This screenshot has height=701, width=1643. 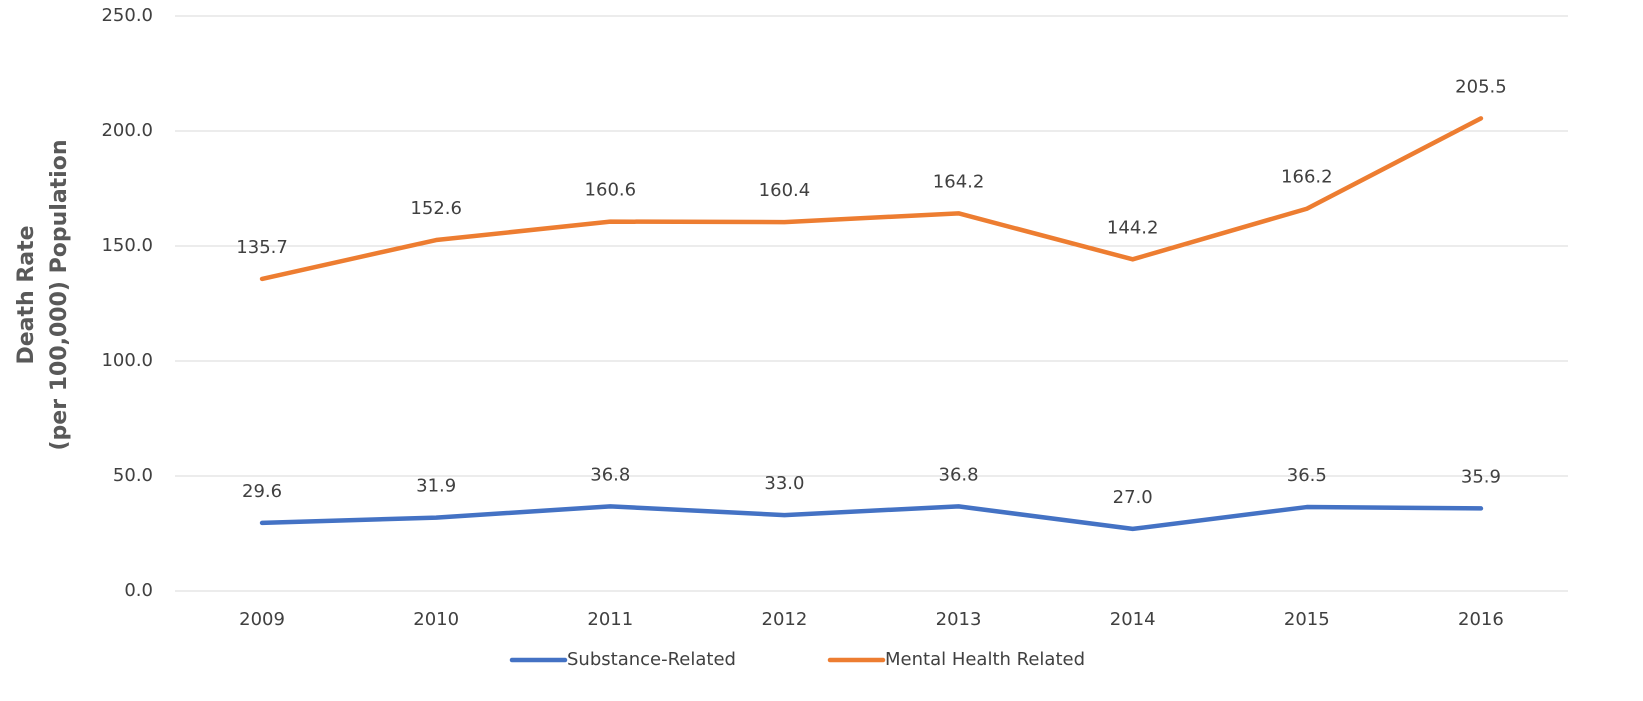 What do you see at coordinates (262, 247) in the screenshot?
I see `data-label: 135.7` at bounding box center [262, 247].